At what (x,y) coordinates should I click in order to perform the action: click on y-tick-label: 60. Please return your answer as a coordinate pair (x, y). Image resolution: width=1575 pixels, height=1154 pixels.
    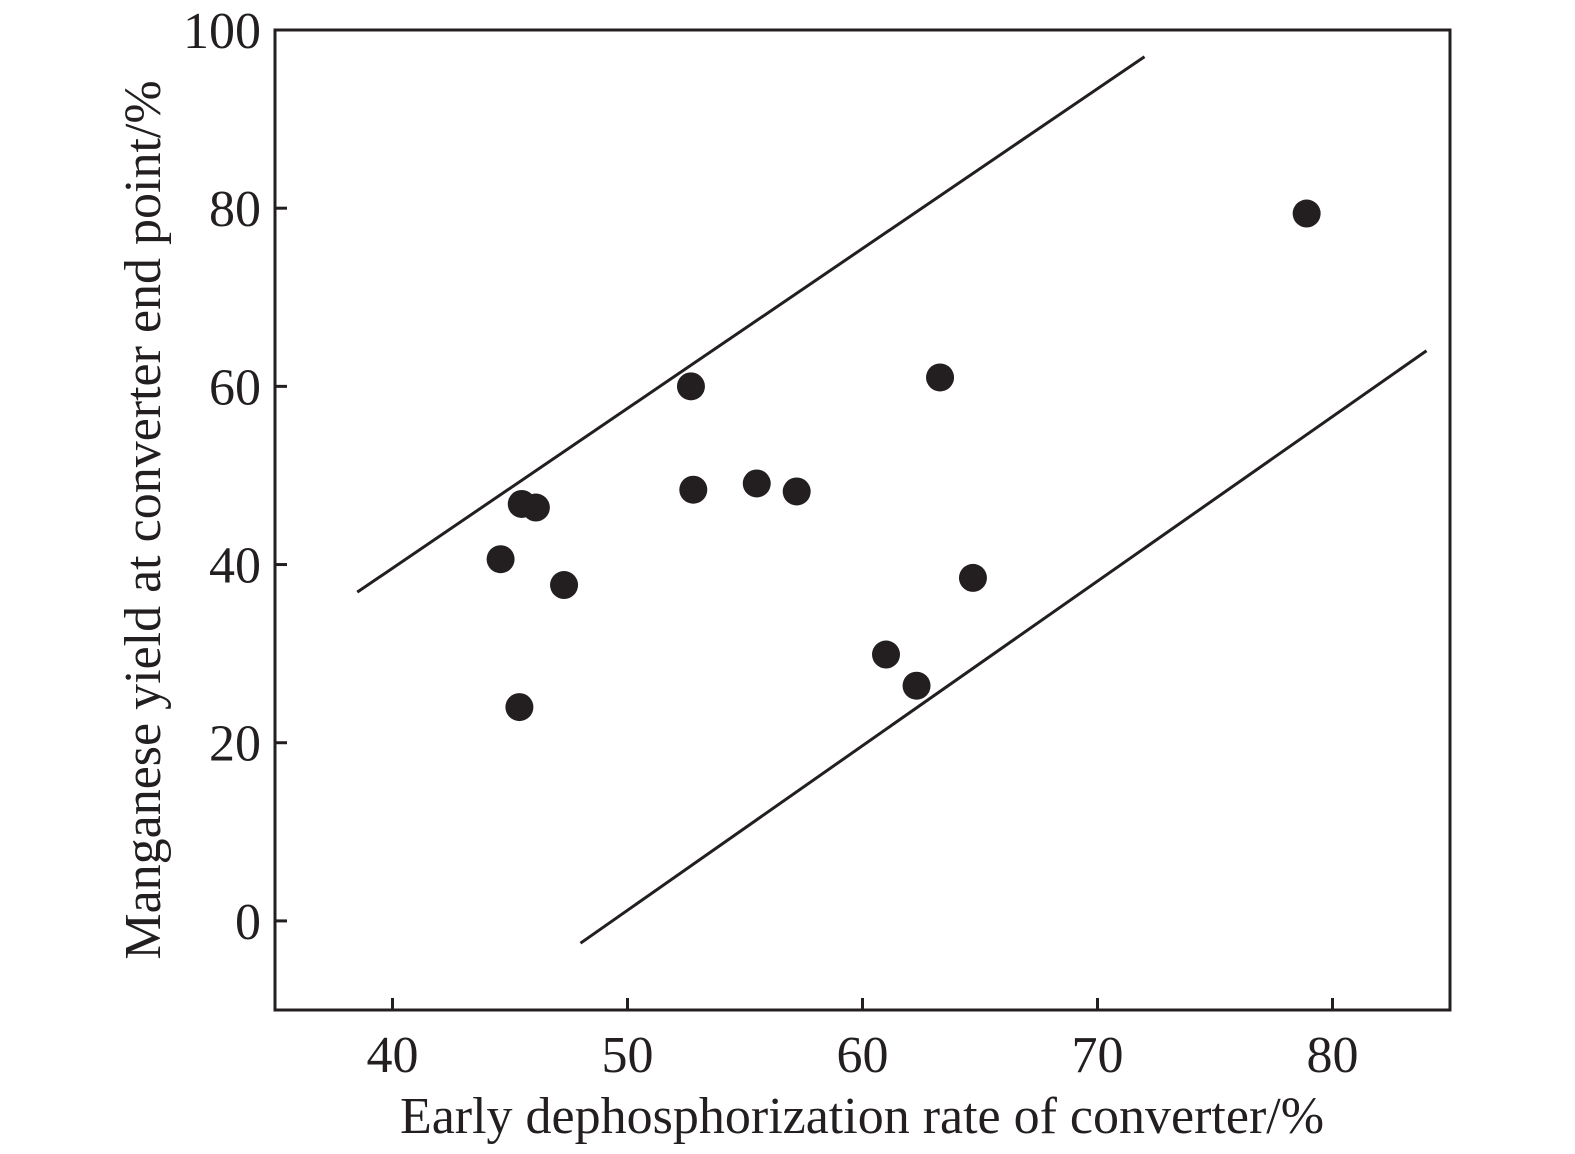
    Looking at the image, I should click on (235, 387).